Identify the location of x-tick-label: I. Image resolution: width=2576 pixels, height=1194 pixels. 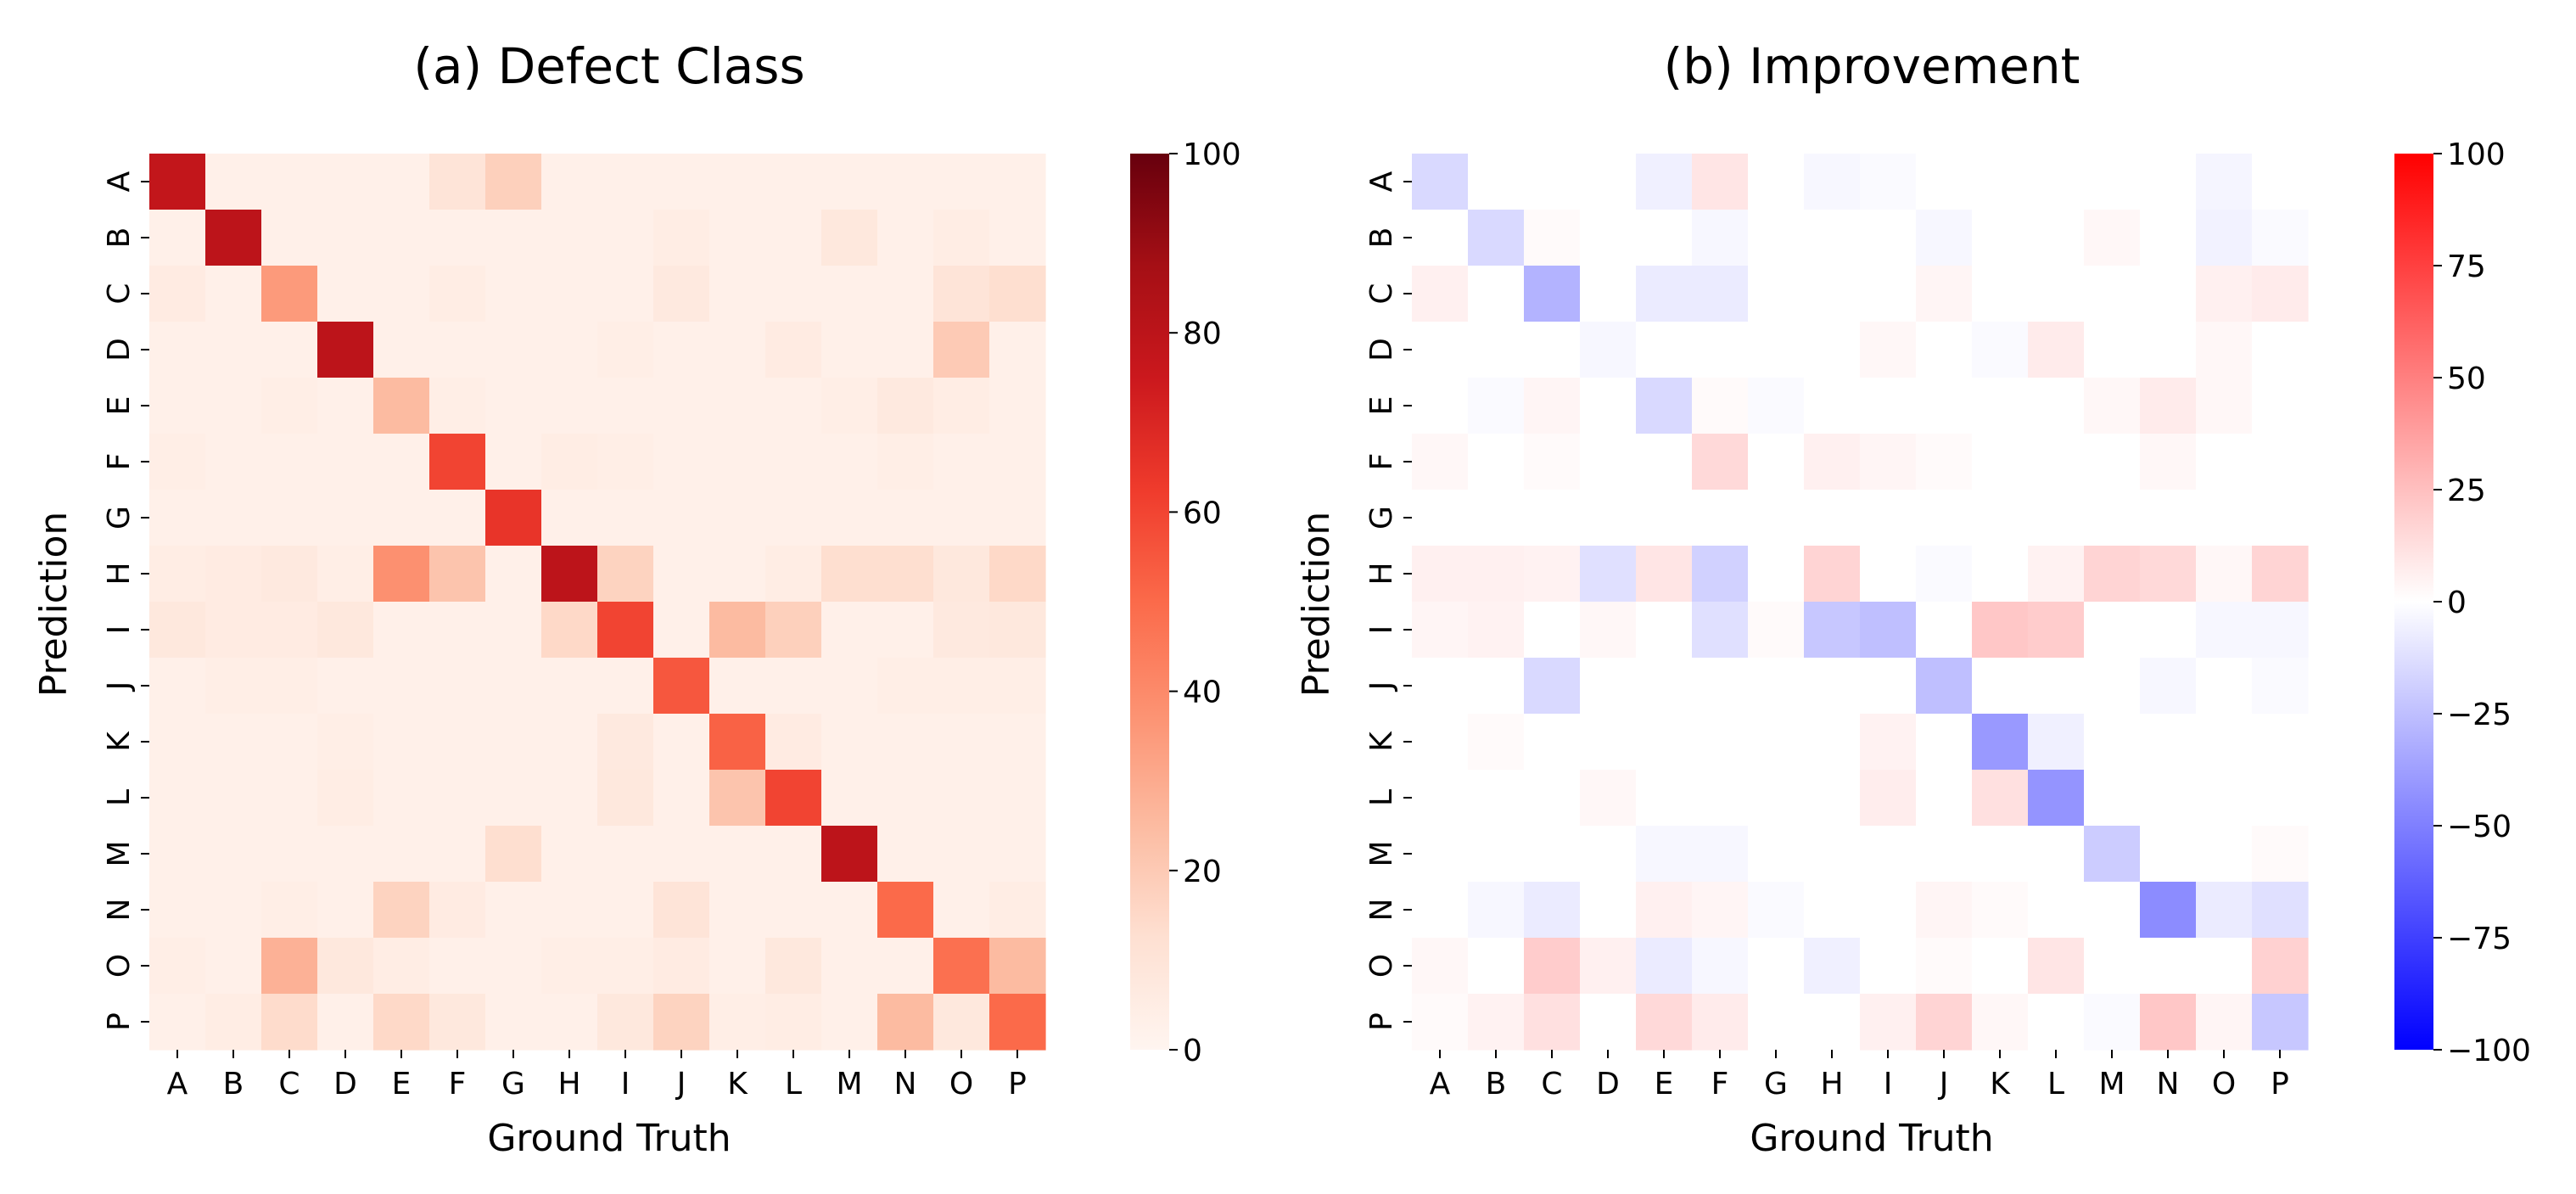
(625, 1084).